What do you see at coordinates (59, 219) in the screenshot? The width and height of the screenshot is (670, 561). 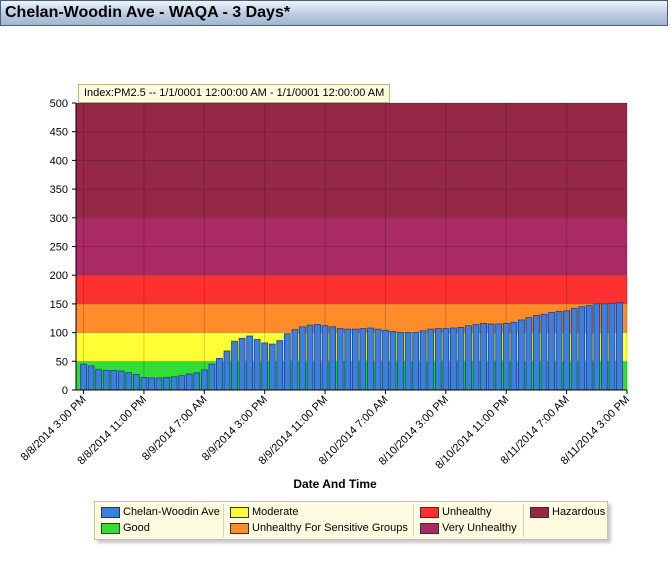 I see `y-tick-label: 300` at bounding box center [59, 219].